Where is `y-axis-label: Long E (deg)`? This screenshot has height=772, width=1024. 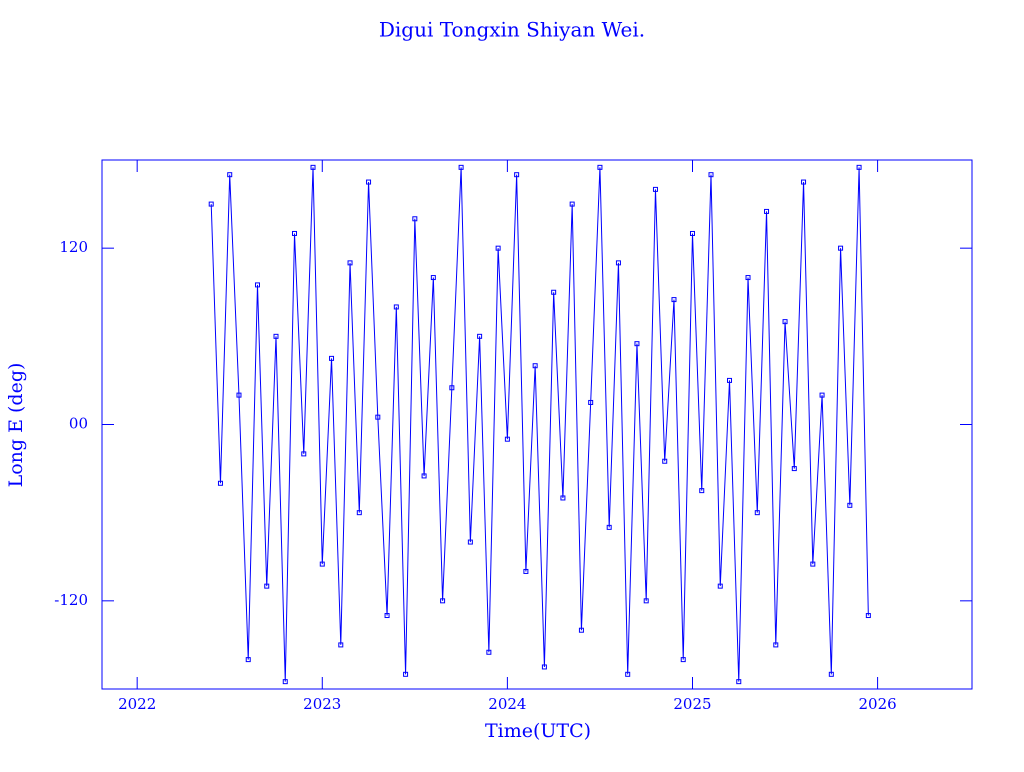
y-axis-label: Long E (deg) is located at coordinates (16, 425).